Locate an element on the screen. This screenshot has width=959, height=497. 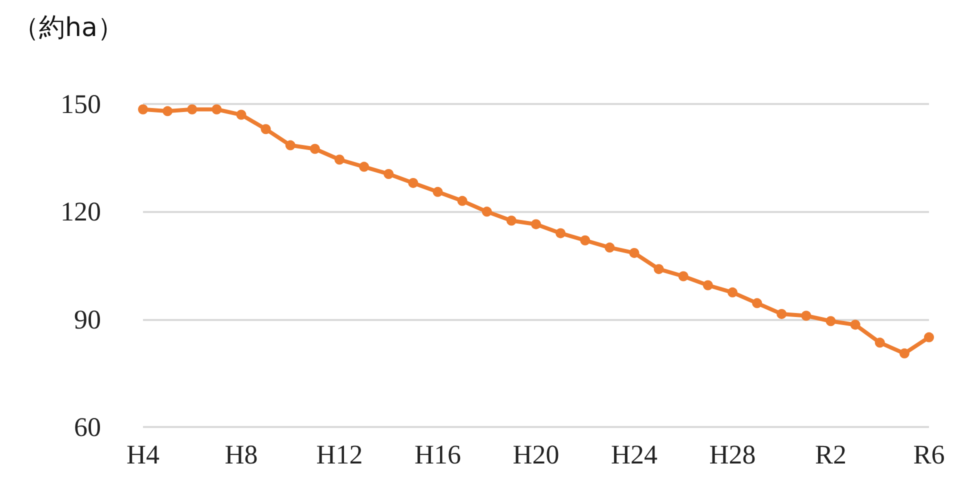
y-tick-label: 90 is located at coordinates (87, 319).